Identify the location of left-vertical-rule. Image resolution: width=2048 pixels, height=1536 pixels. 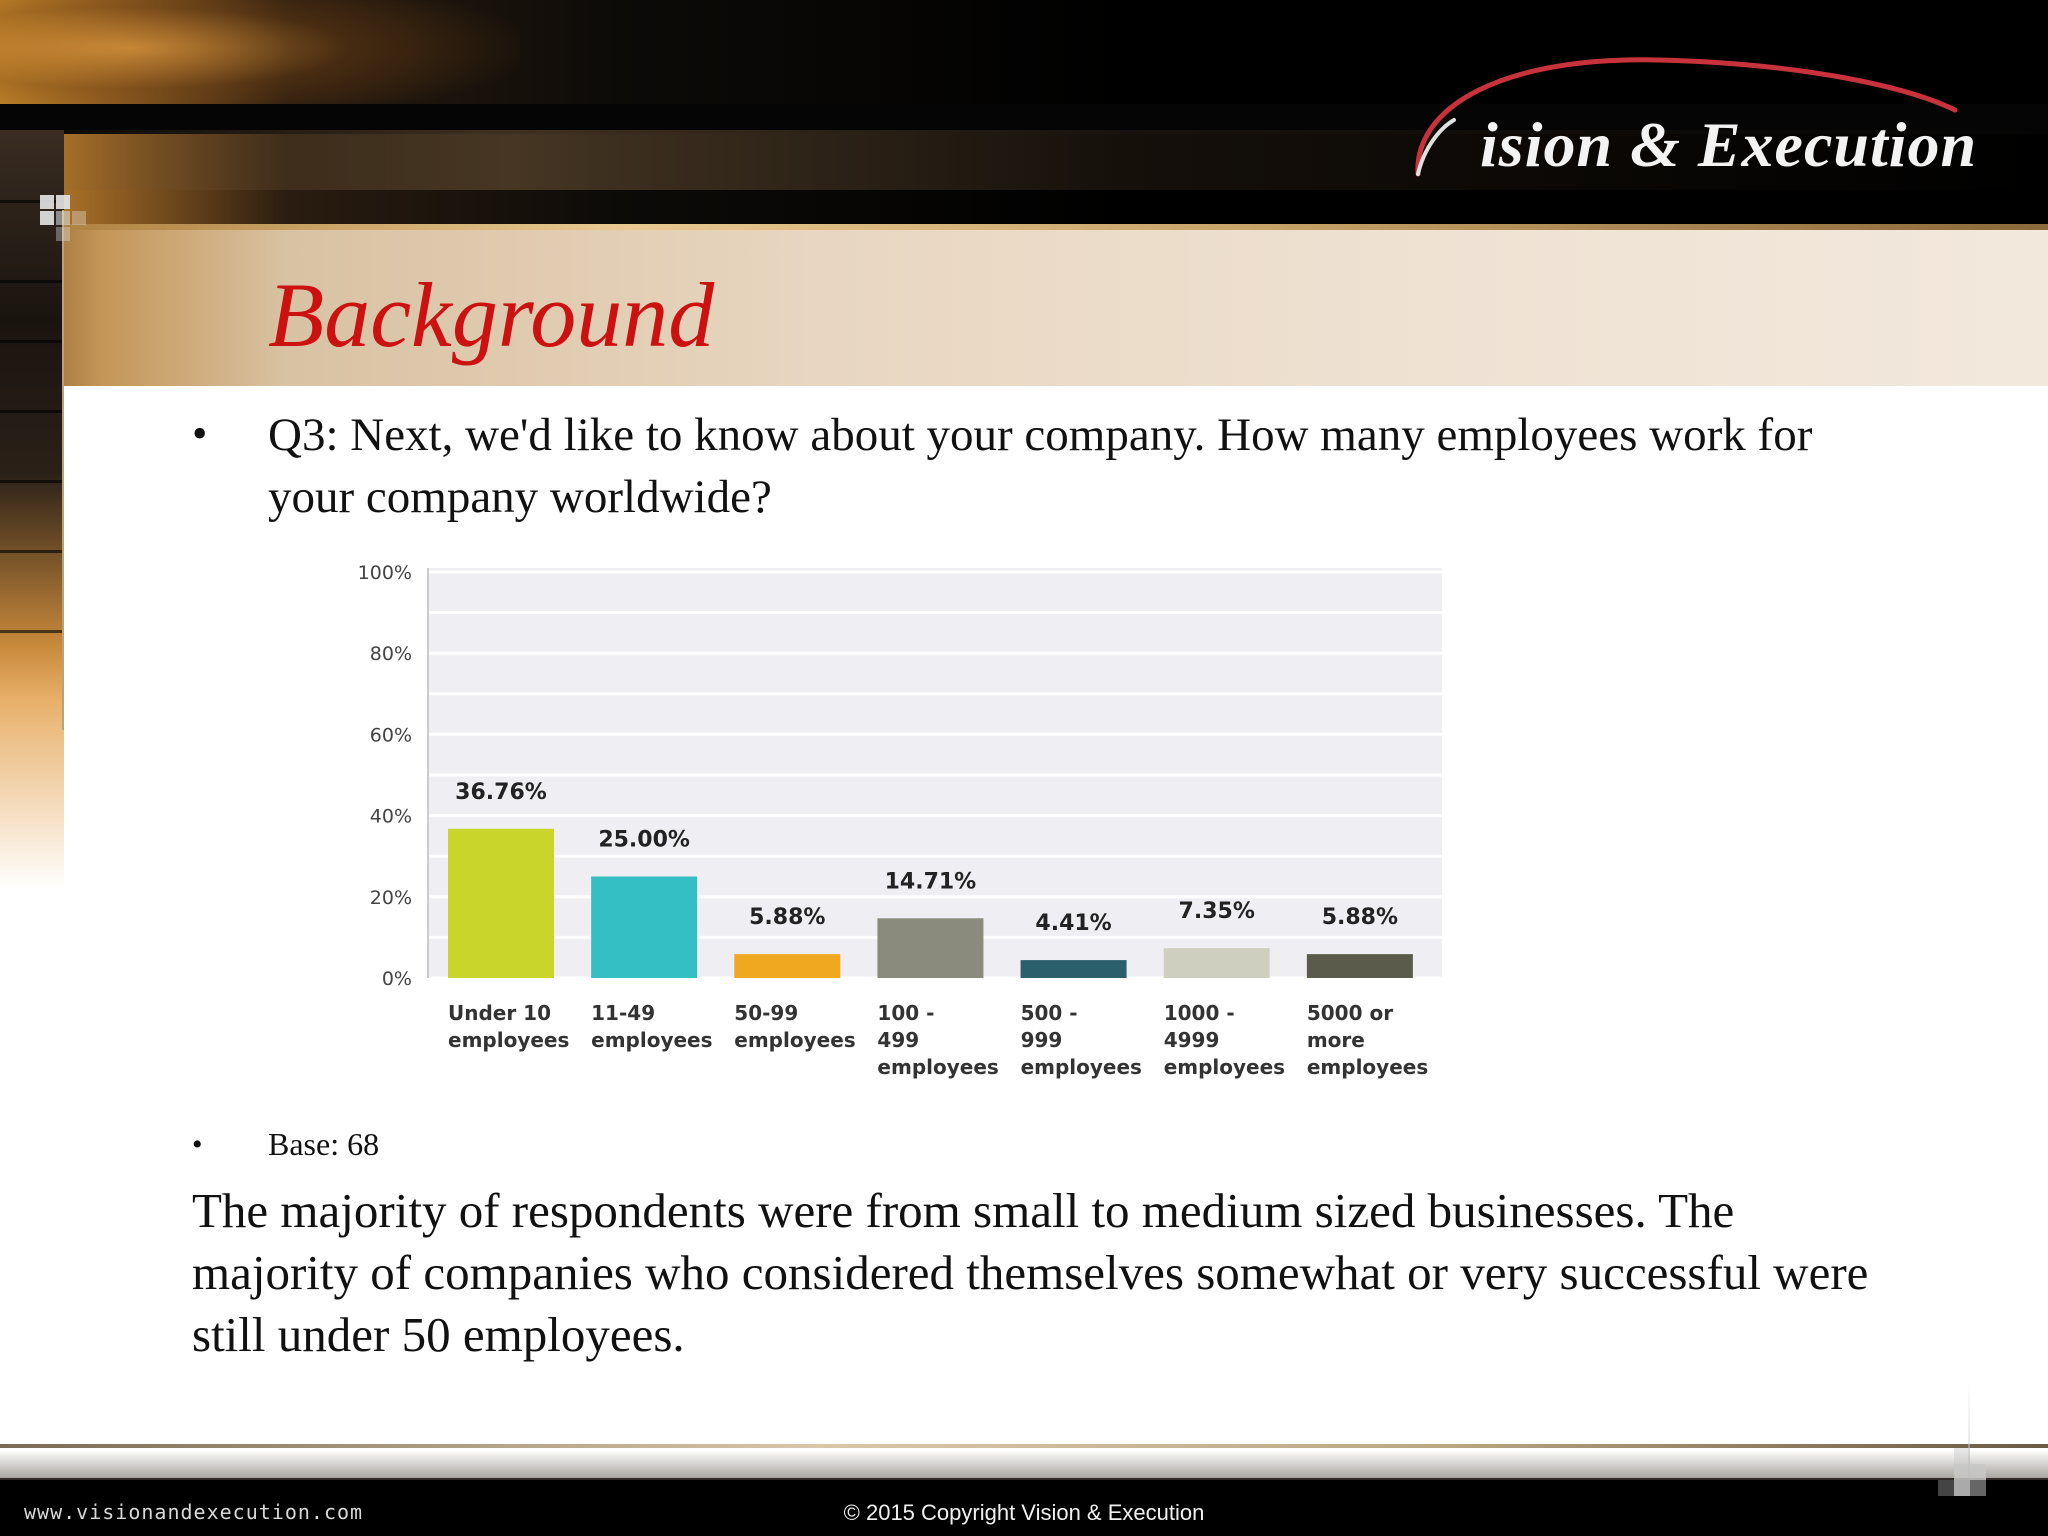
(63, 470).